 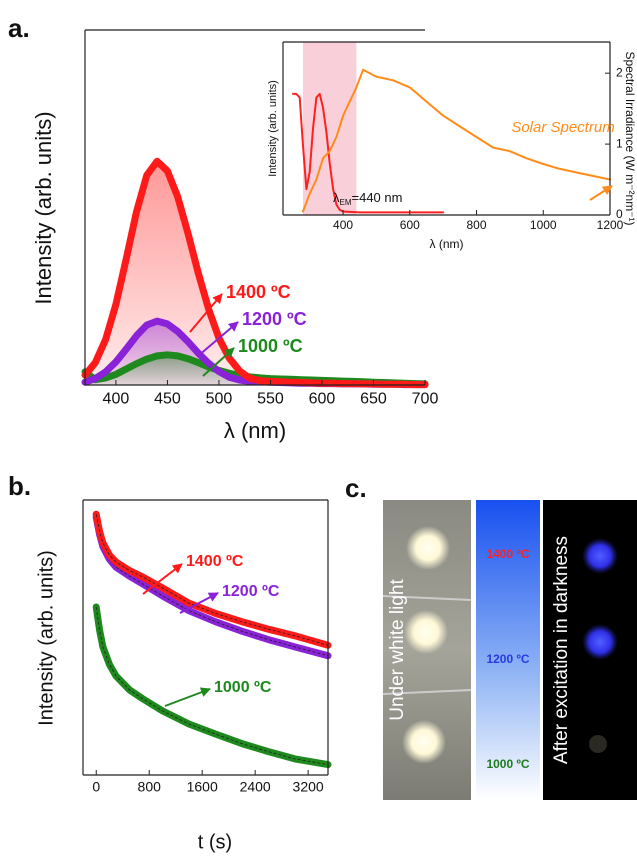 What do you see at coordinates (610, 225) in the screenshot?
I see `x-tick-label: 1200` at bounding box center [610, 225].